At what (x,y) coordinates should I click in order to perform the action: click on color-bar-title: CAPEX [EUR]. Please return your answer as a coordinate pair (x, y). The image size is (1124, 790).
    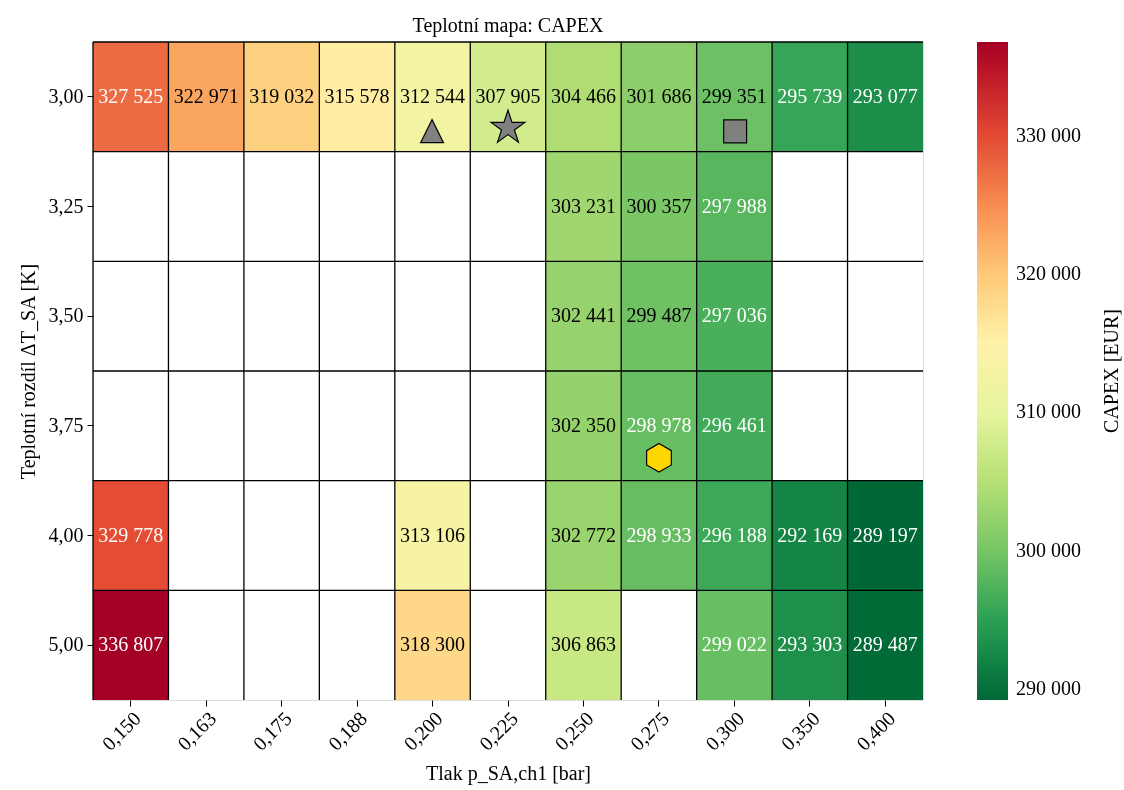
    Looking at the image, I should click on (1111, 371).